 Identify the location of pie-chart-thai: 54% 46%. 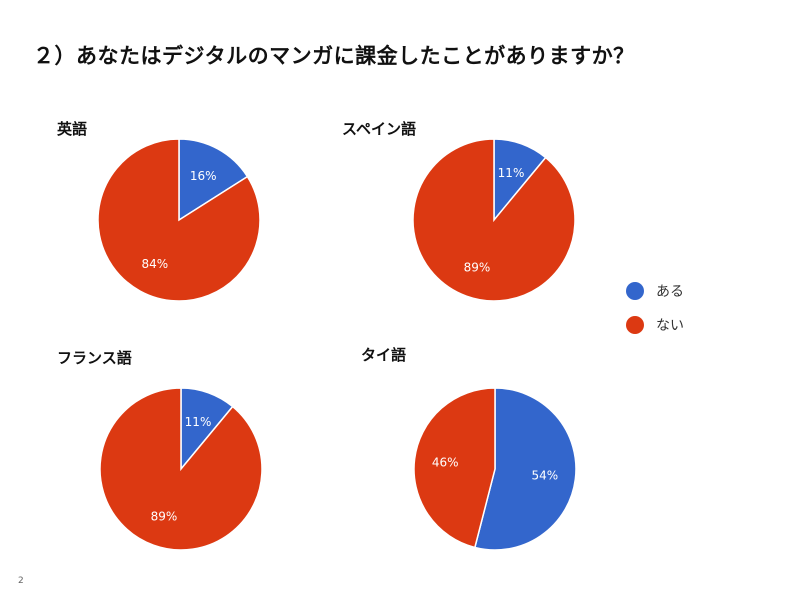
(495, 469).